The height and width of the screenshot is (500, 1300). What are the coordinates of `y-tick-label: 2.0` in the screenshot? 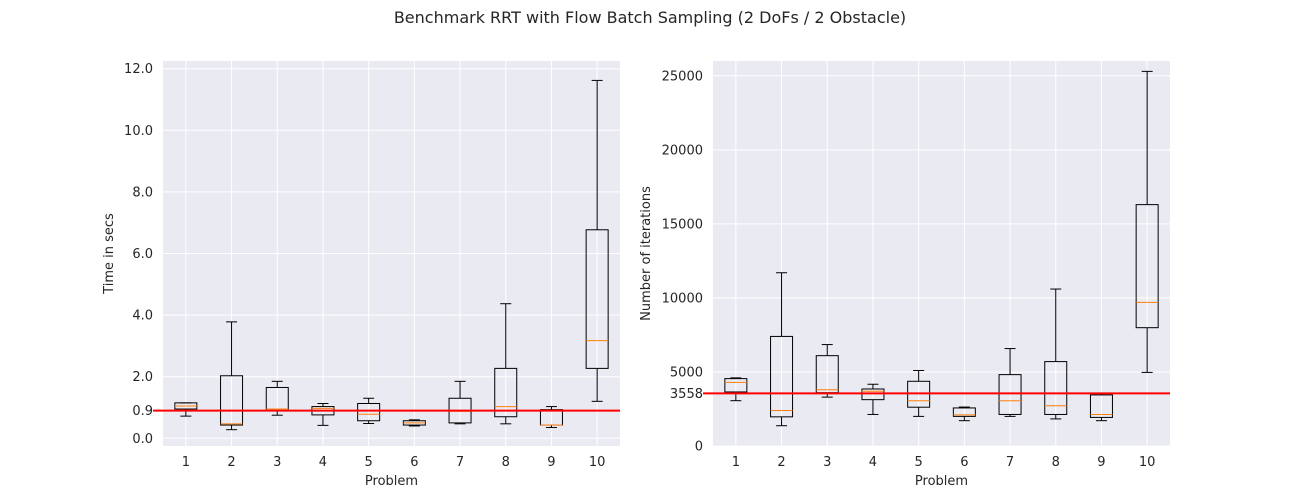 It's located at (142, 377).